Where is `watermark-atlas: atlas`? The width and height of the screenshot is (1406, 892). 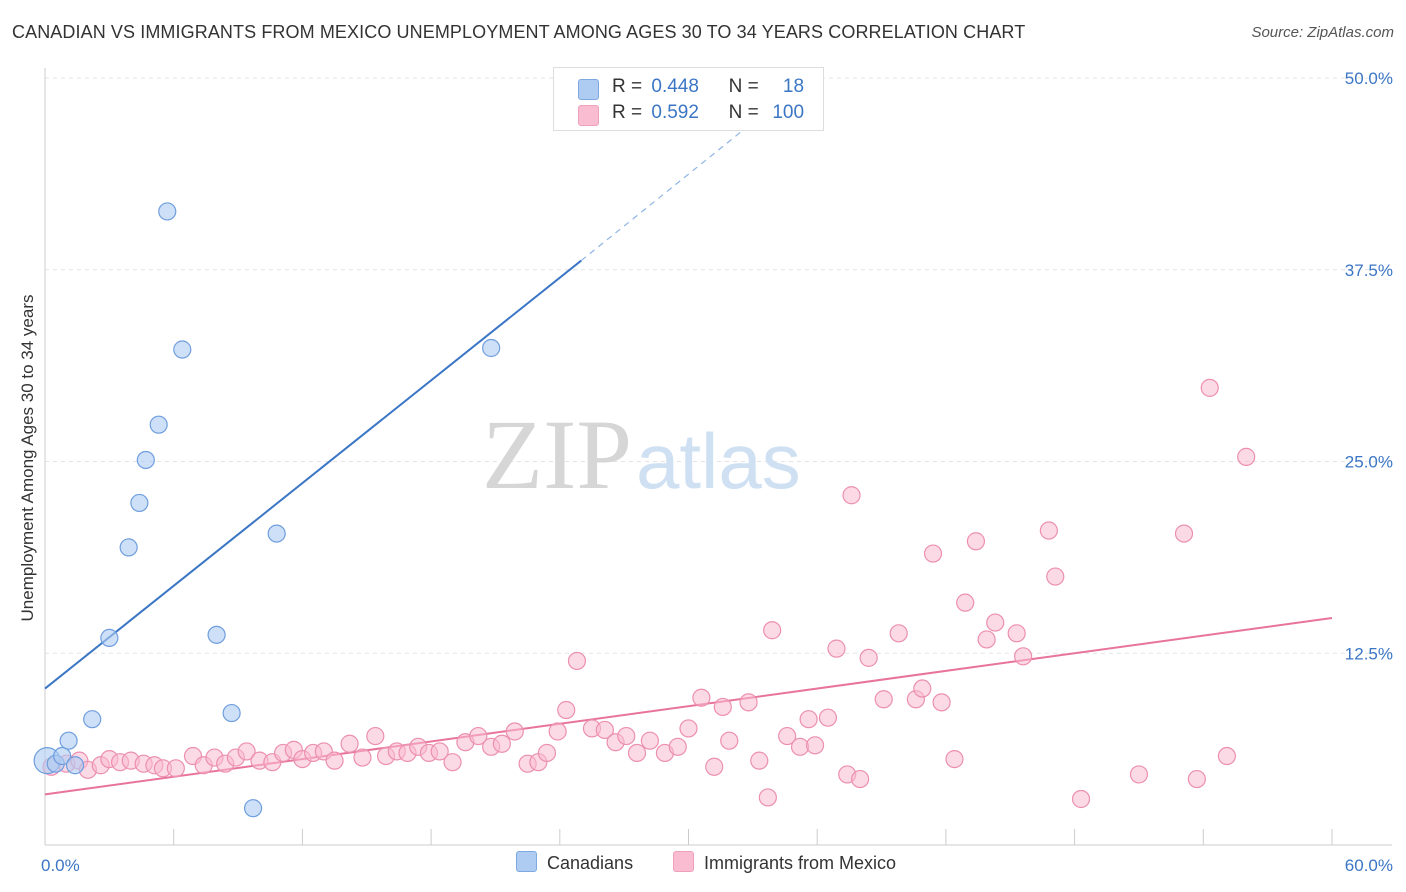 watermark-atlas: atlas is located at coordinates (718, 461).